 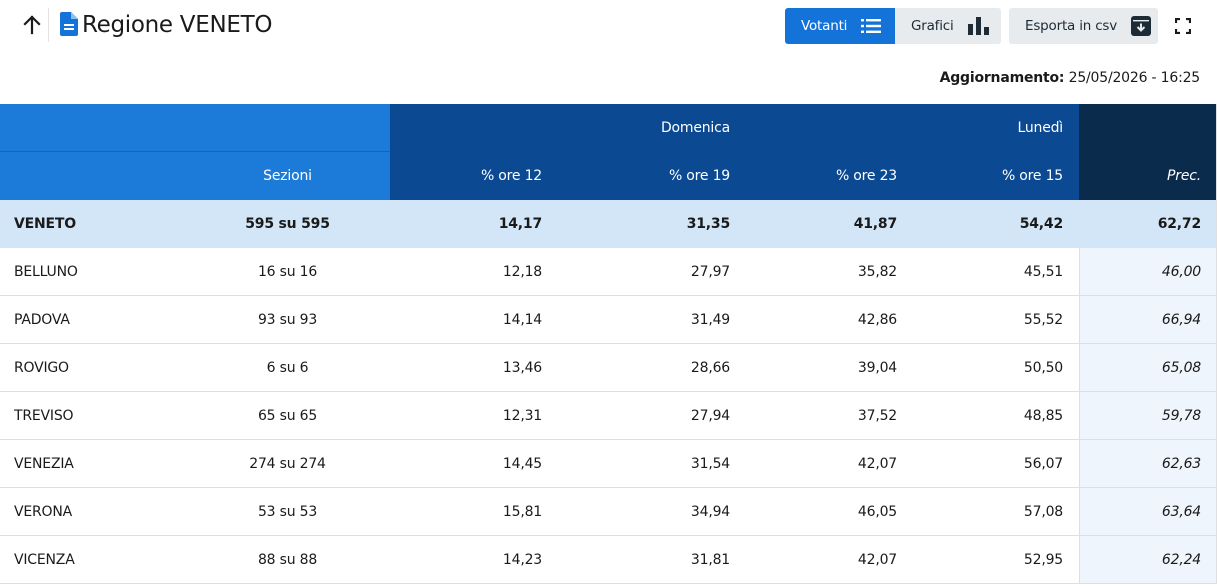 What do you see at coordinates (1216, 344) in the screenshot?
I see `table-right-border` at bounding box center [1216, 344].